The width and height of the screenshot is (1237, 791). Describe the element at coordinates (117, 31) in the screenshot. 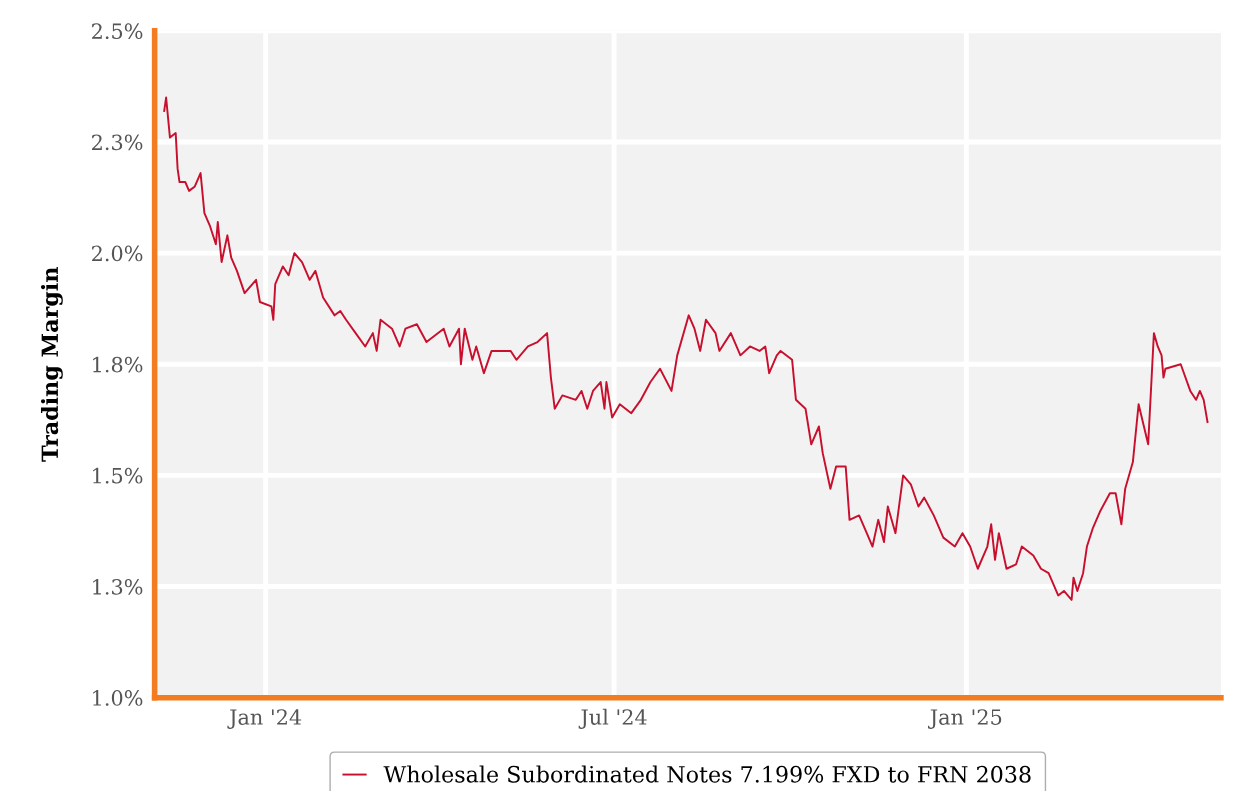

I see `y-tick-label: 2.5%` at that location.